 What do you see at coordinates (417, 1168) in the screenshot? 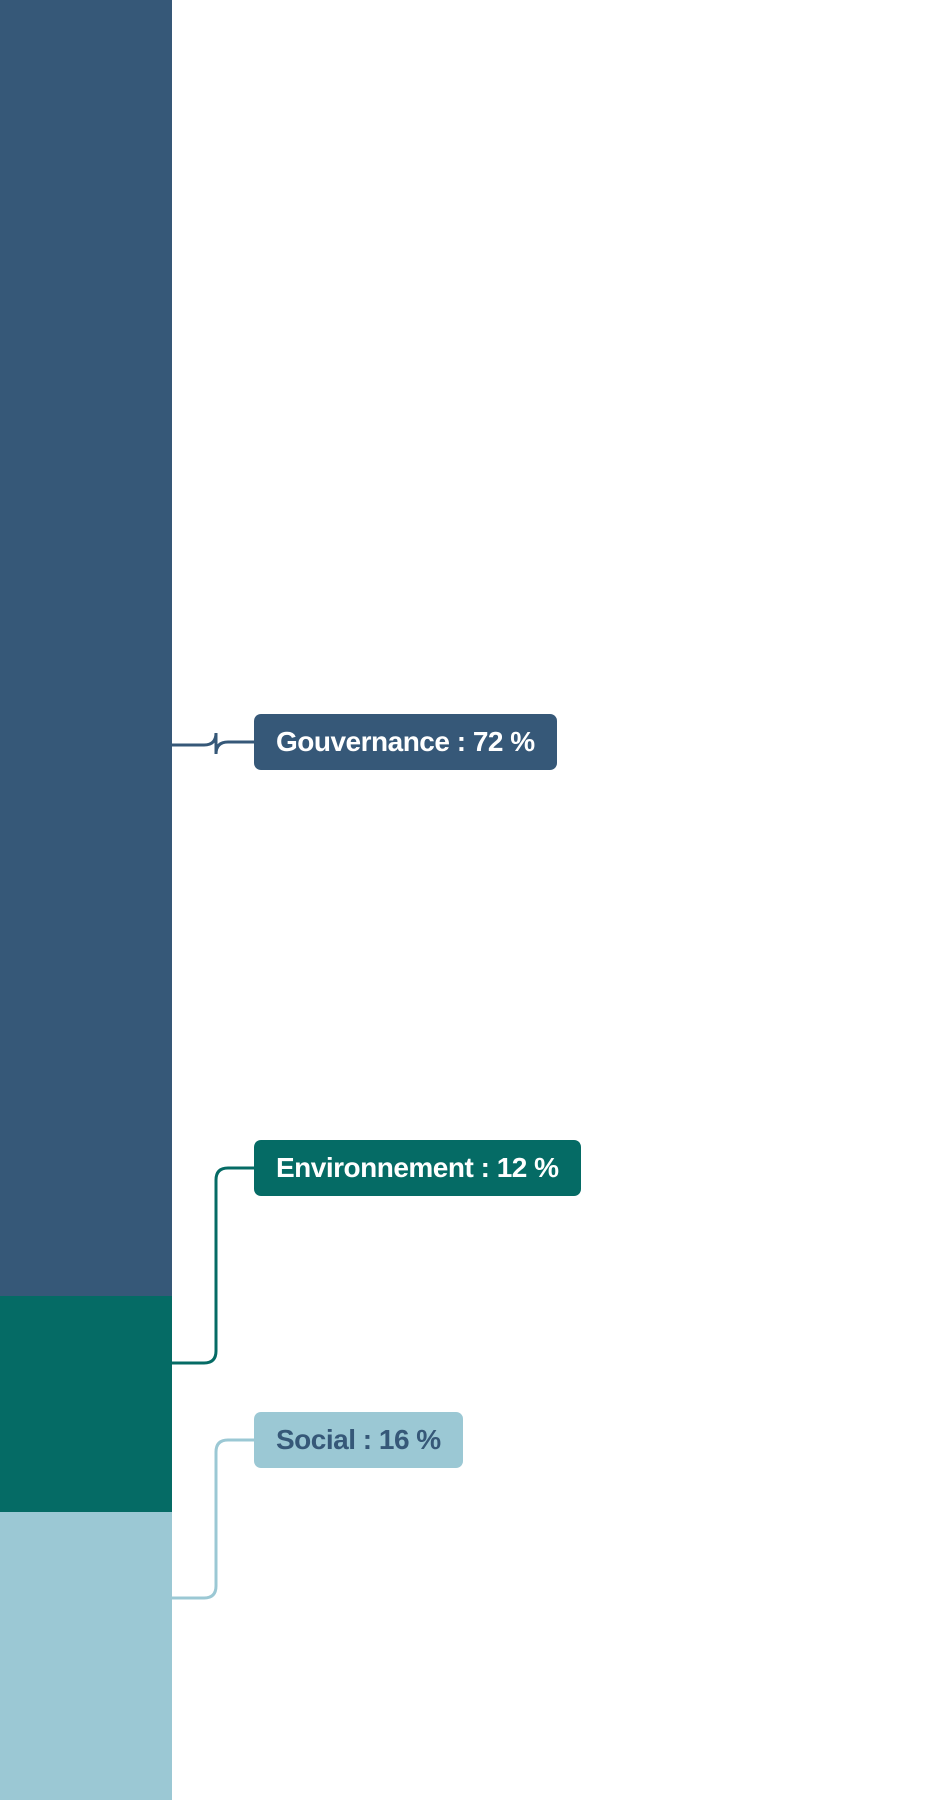
I see `data-label-environnement: Environnement : 12 %` at bounding box center [417, 1168].